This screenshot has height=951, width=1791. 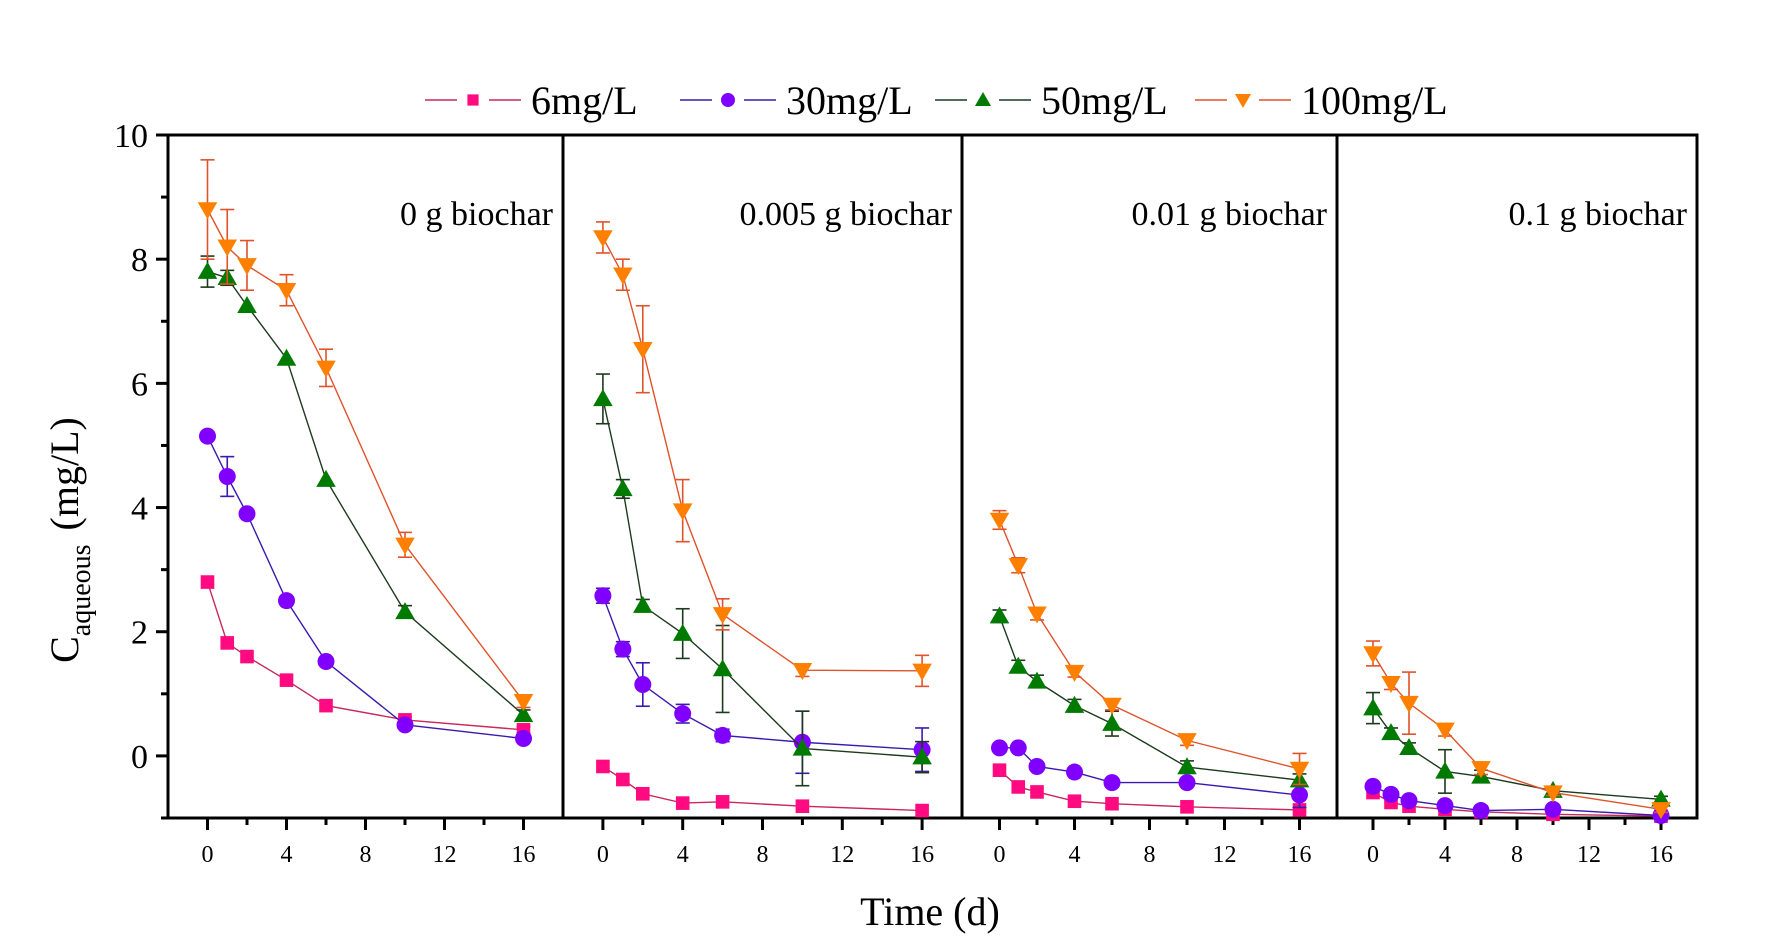 I want to click on y-tick-label: 6, so click(x=139, y=384).